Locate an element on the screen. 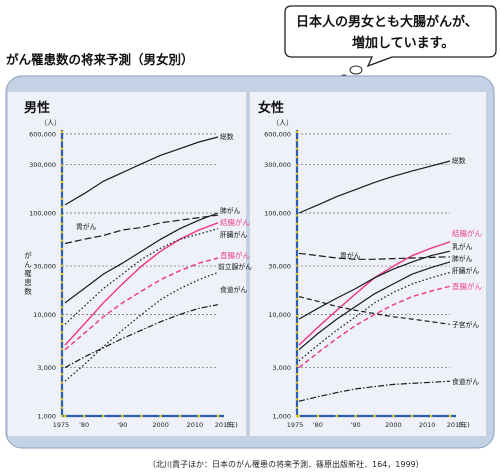 The image size is (500, 473). y-axis-label: 患 is located at coordinates (28, 282).